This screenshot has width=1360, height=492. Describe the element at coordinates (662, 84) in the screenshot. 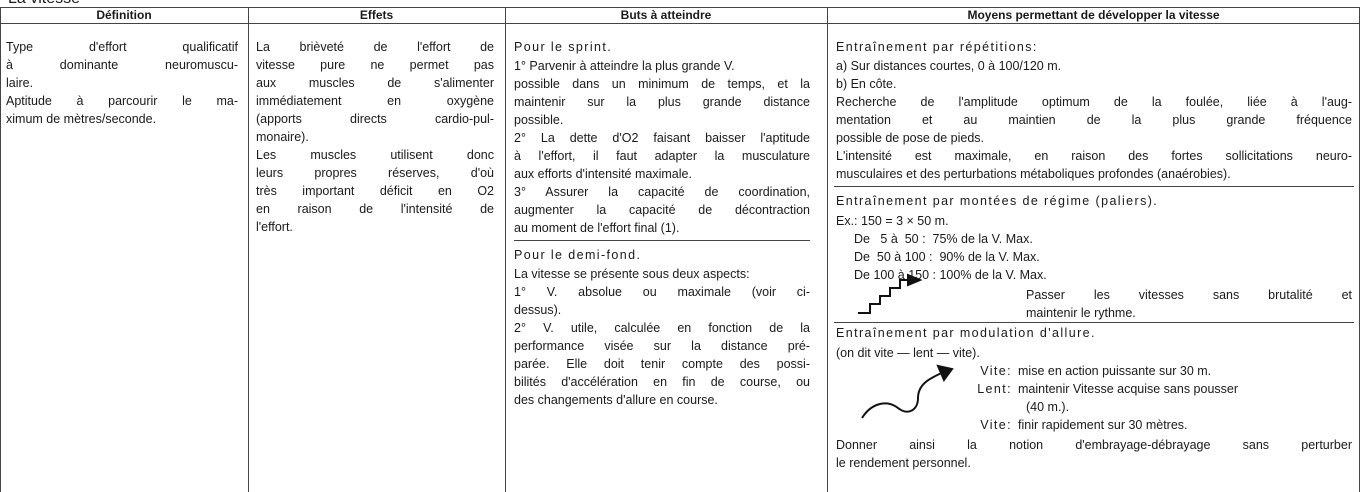

I see `buts-line: possible dans un minimum de temps, et la` at that location.